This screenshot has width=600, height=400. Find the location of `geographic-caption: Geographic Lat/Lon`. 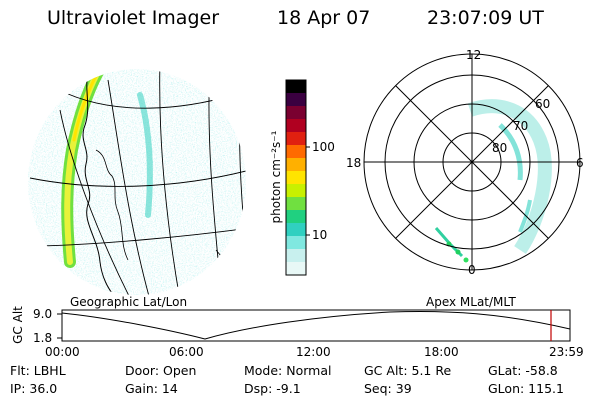

geographic-caption: Geographic Lat/Lon is located at coordinates (129, 302).